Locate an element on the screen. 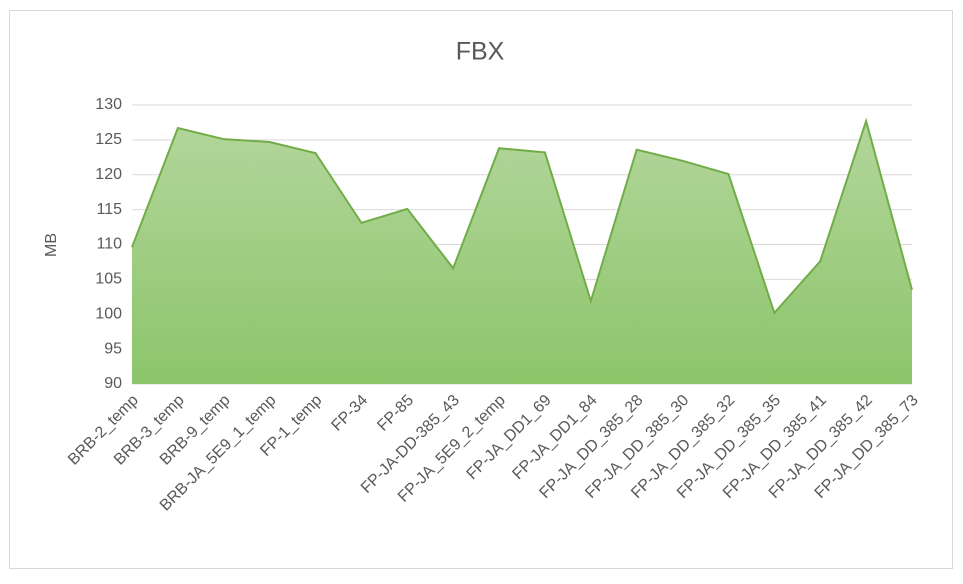  y-tick-label: 130 is located at coordinates (108, 104).